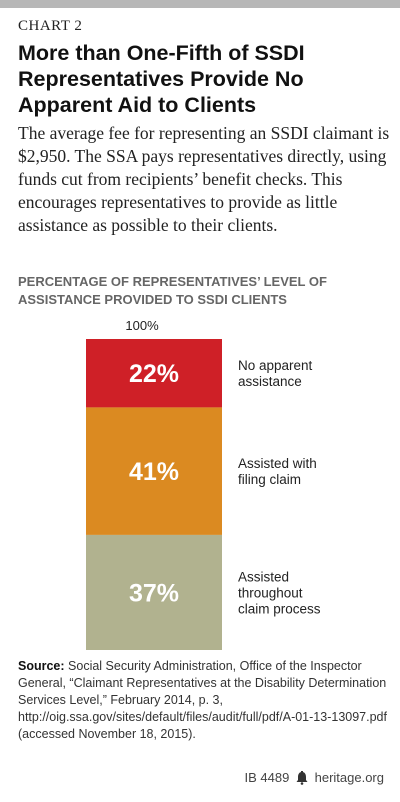 This screenshot has width=400, height=802. I want to click on bar-value-label-3: 37%, so click(154, 593).